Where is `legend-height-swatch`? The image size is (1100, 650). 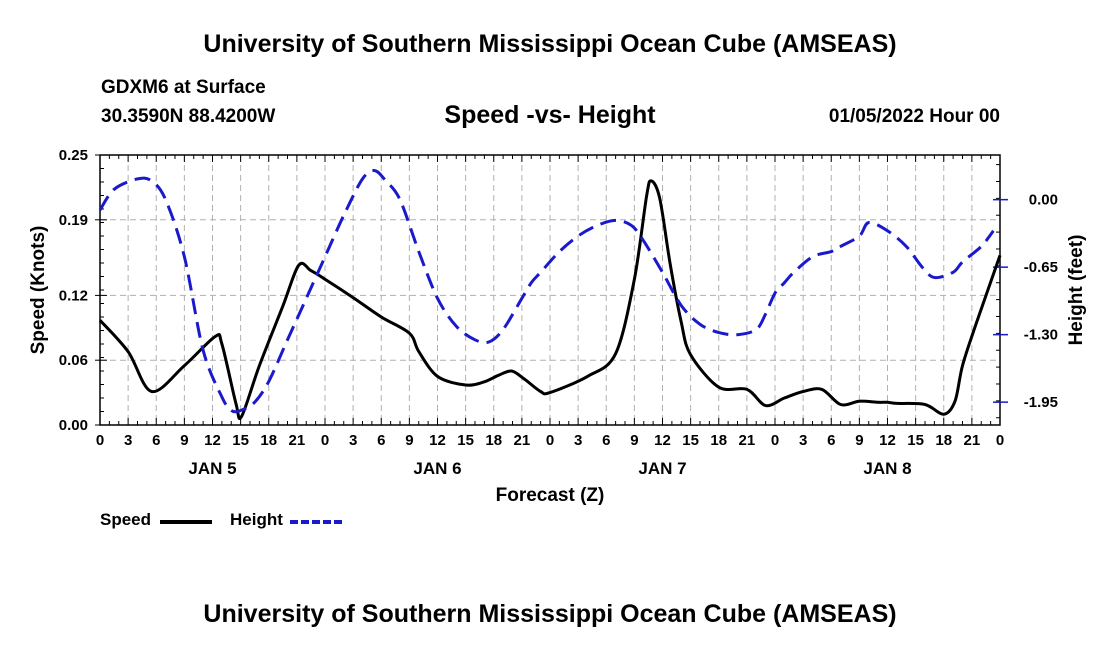
legend-height-swatch is located at coordinates (316, 522).